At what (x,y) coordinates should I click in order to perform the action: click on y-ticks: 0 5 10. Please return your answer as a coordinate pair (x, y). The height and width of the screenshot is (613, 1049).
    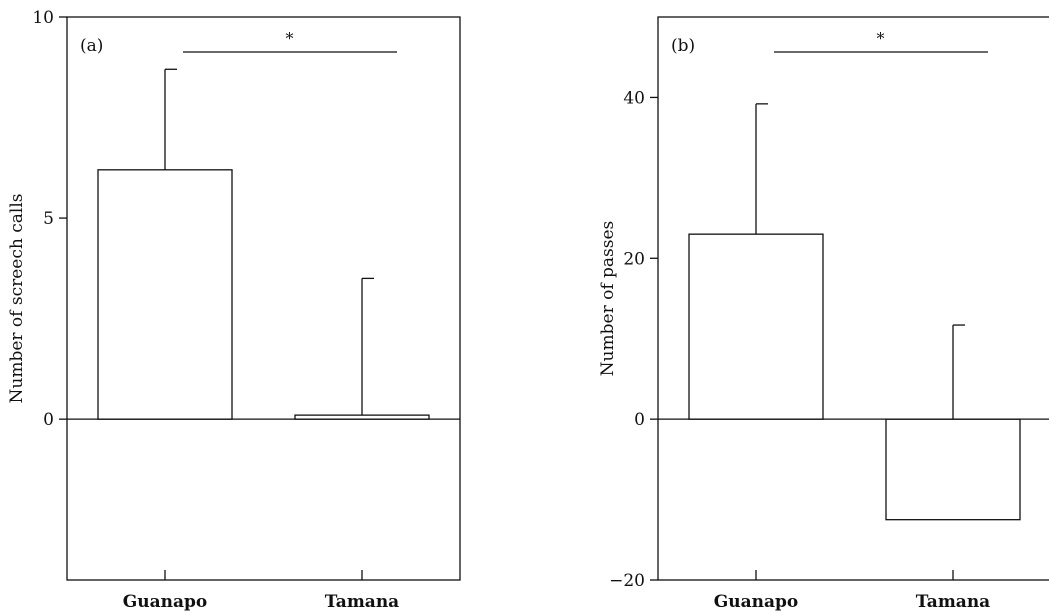
    Looking at the image, I should click on (49, 219).